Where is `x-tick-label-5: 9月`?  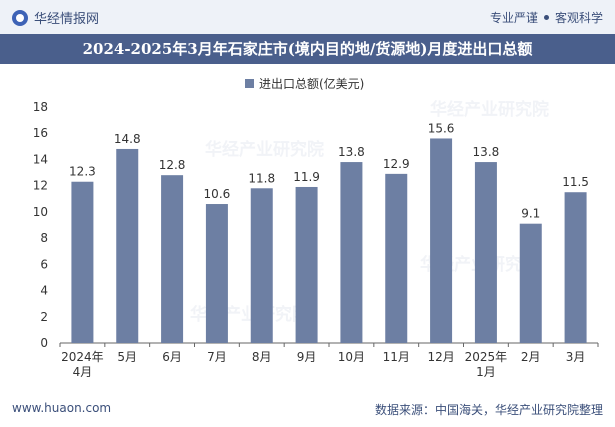
x-tick-label-5: 9月 is located at coordinates (307, 357).